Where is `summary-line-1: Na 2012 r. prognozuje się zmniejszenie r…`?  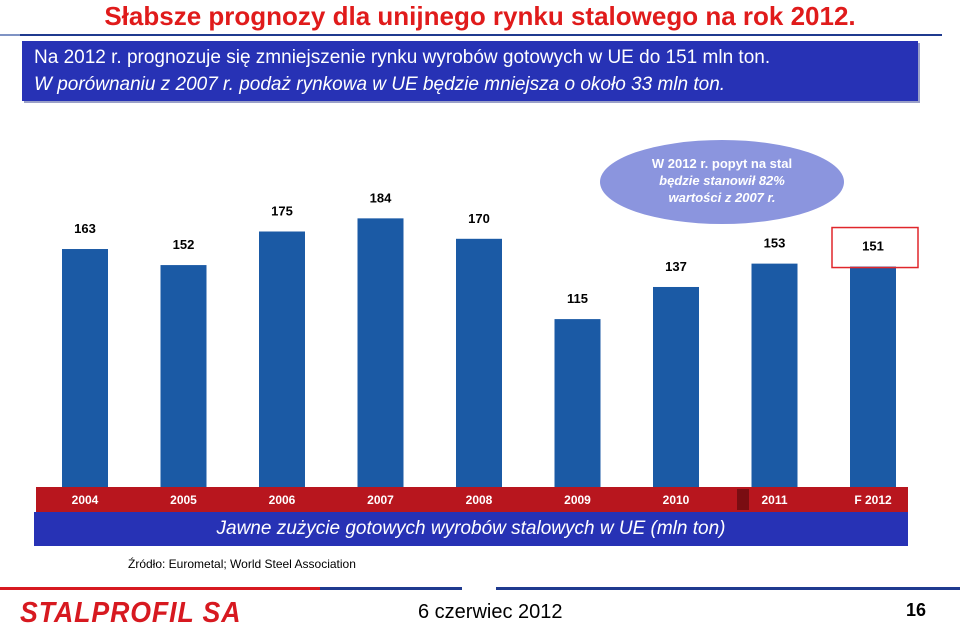 summary-line-1: Na 2012 r. prognozuje się zmniejszenie r… is located at coordinates (402, 57).